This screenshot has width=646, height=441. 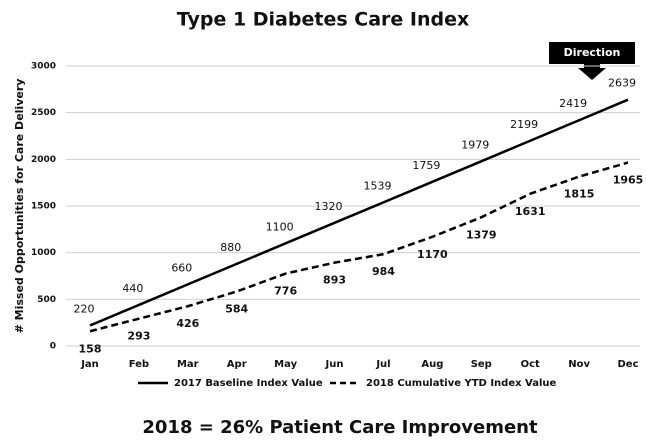 I want to click on data-label: 660, so click(x=181, y=267).